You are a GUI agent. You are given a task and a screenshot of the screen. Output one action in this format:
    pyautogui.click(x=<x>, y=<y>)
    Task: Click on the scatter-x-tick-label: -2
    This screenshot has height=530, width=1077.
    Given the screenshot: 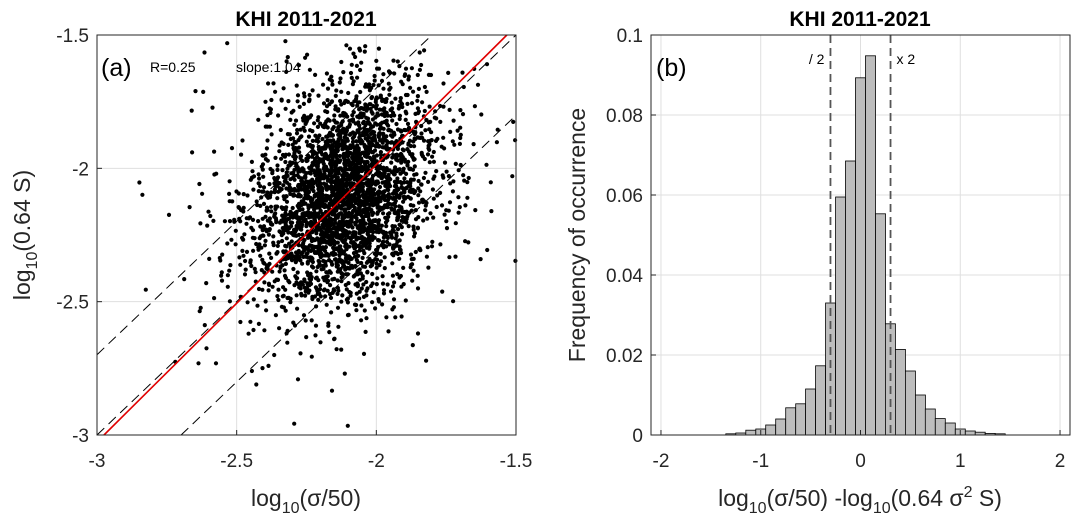 What is the action you would take?
    pyautogui.click(x=376, y=461)
    